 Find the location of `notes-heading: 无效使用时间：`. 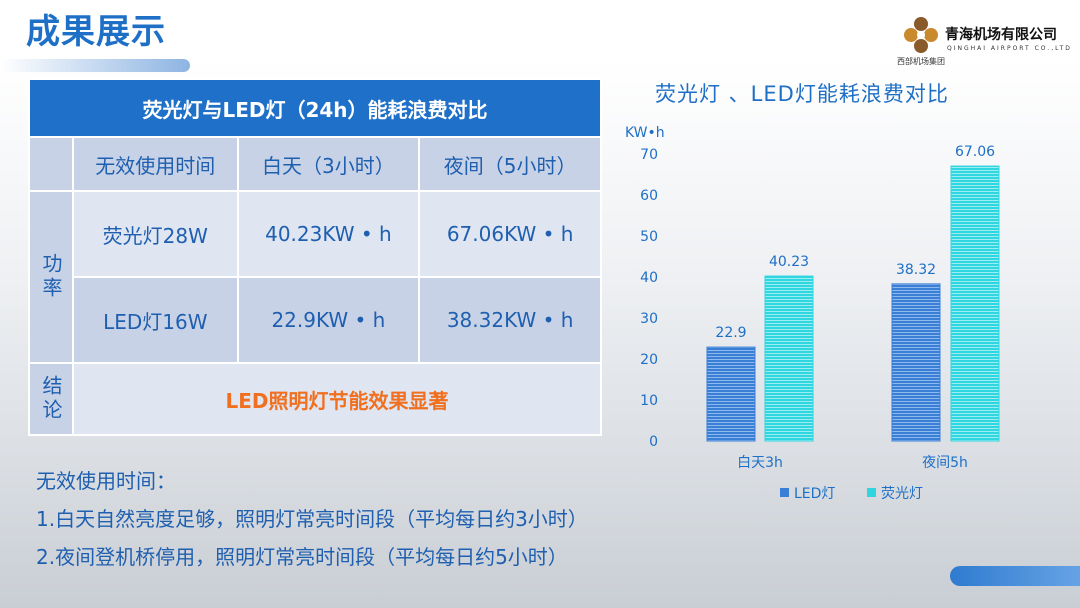

notes-heading: 无效使用时间： is located at coordinates (106, 481).